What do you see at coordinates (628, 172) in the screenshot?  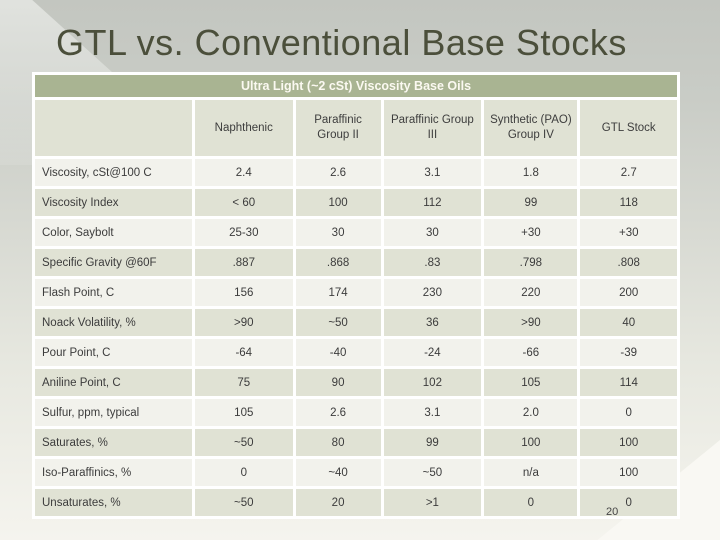 I see `table-cell: 2.7` at bounding box center [628, 172].